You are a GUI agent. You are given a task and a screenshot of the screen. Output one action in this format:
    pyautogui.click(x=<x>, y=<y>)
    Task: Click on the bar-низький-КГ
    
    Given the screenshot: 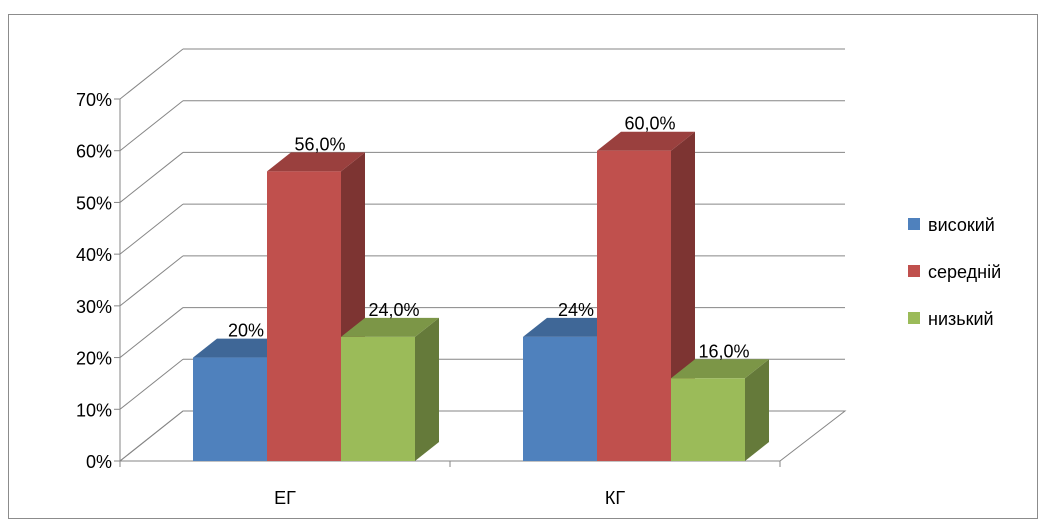 What is the action you would take?
    pyautogui.click(x=720, y=410)
    